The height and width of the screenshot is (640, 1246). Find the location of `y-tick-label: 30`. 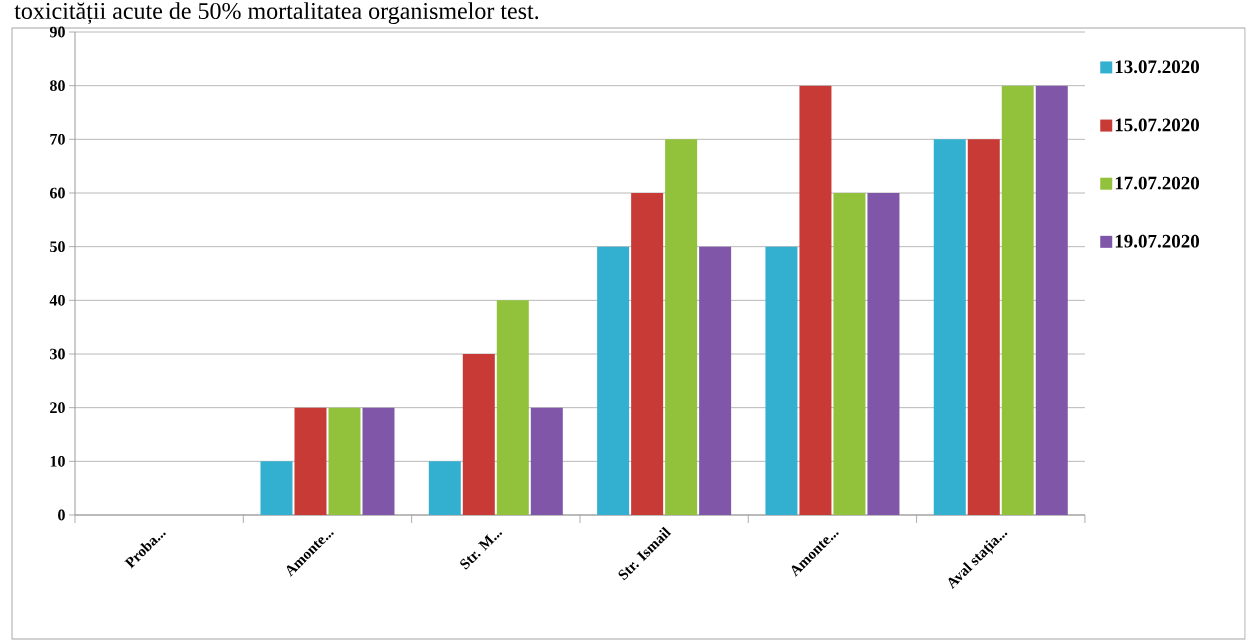

y-tick-label: 30 is located at coordinates (57, 354).